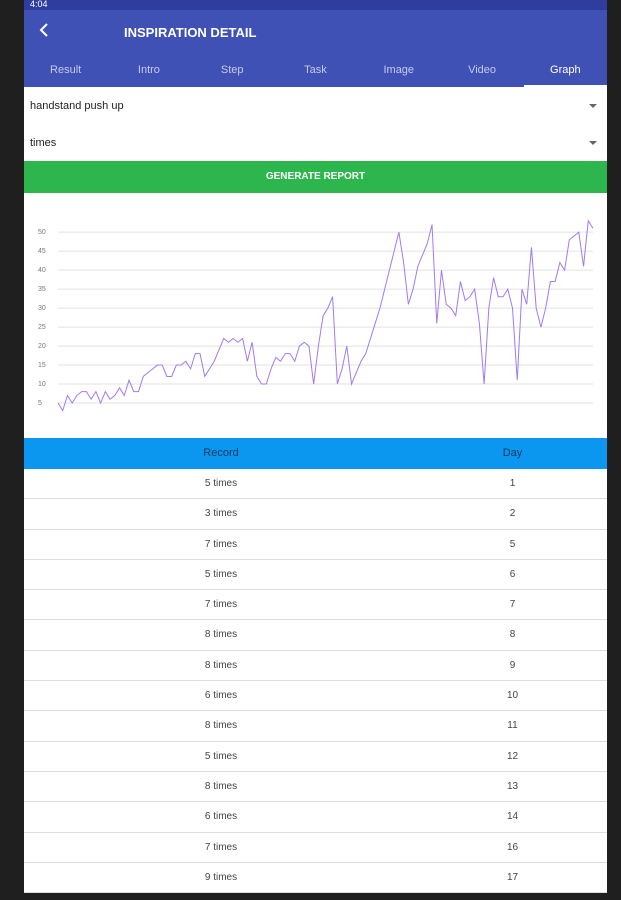 Image resolution: width=621 pixels, height=900 pixels. What do you see at coordinates (315, 817) in the screenshot?
I see `table-row: 6 times 14` at bounding box center [315, 817].